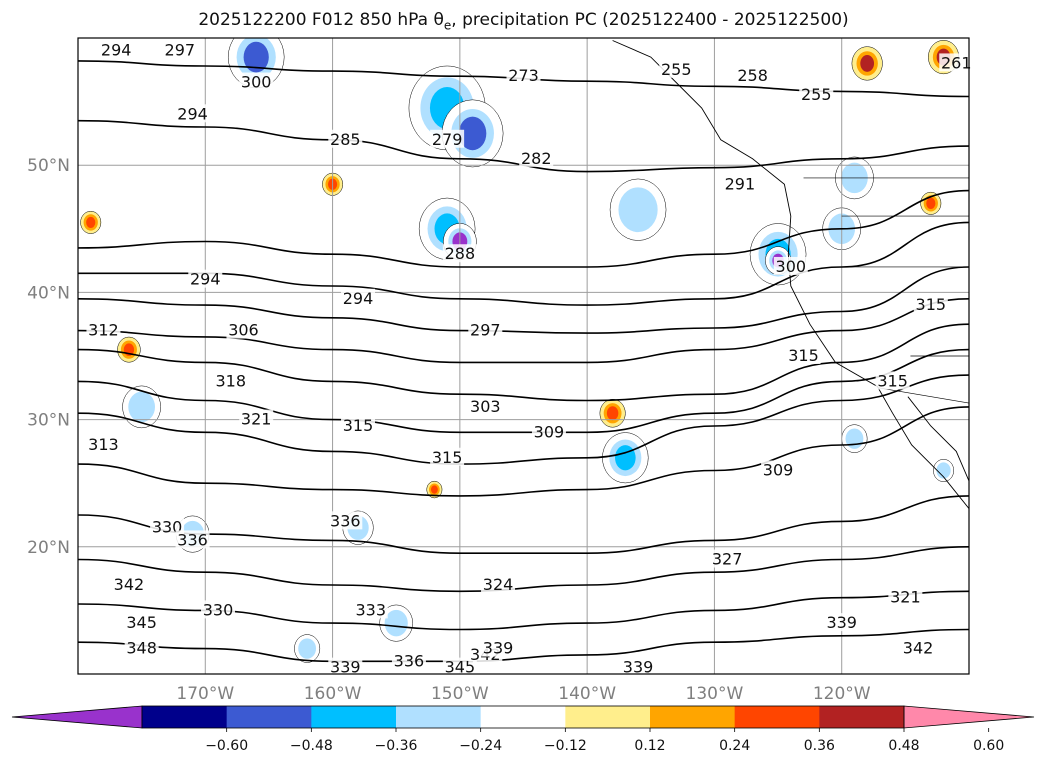 Image resolution: width=1047 pixels, height=767 pixels. What do you see at coordinates (370, 609) in the screenshot?
I see `contour-label: 333` at bounding box center [370, 609].